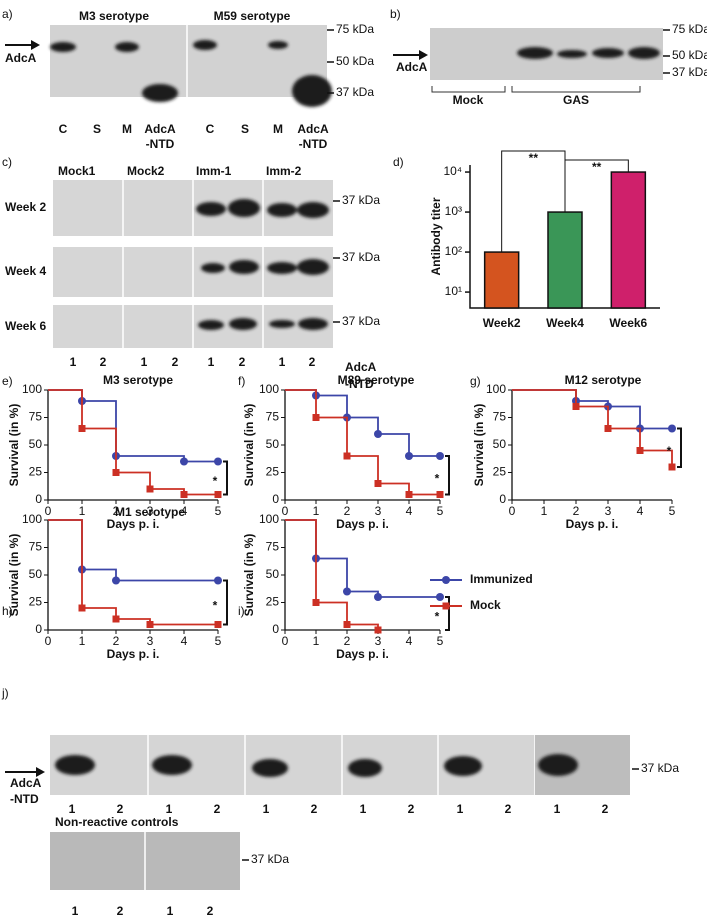 The image size is (707, 921). What do you see at coordinates (210, 129) in the screenshot?
I see `lane-label: C` at bounding box center [210, 129].